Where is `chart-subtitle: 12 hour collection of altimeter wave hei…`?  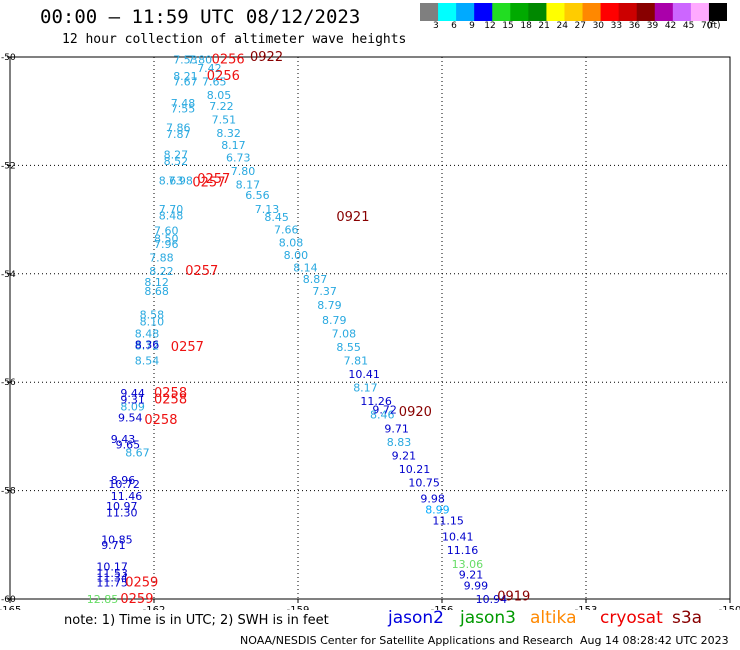
chart-subtitle: 12 hour collection of altimeter wave hei… is located at coordinates (234, 39).